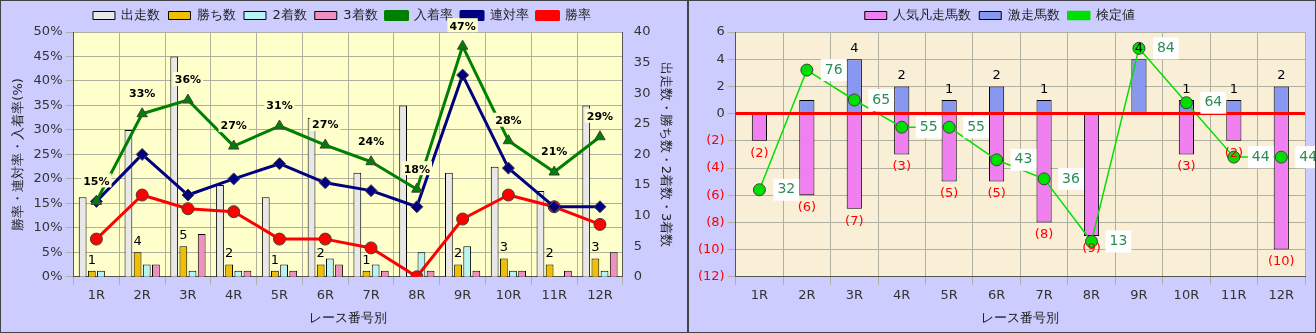 Image resolution: width=1316 pixels, height=333 pixels. Describe the element at coordinates (1165, 46) in the screenshot. I see `data-label: 84` at that location.